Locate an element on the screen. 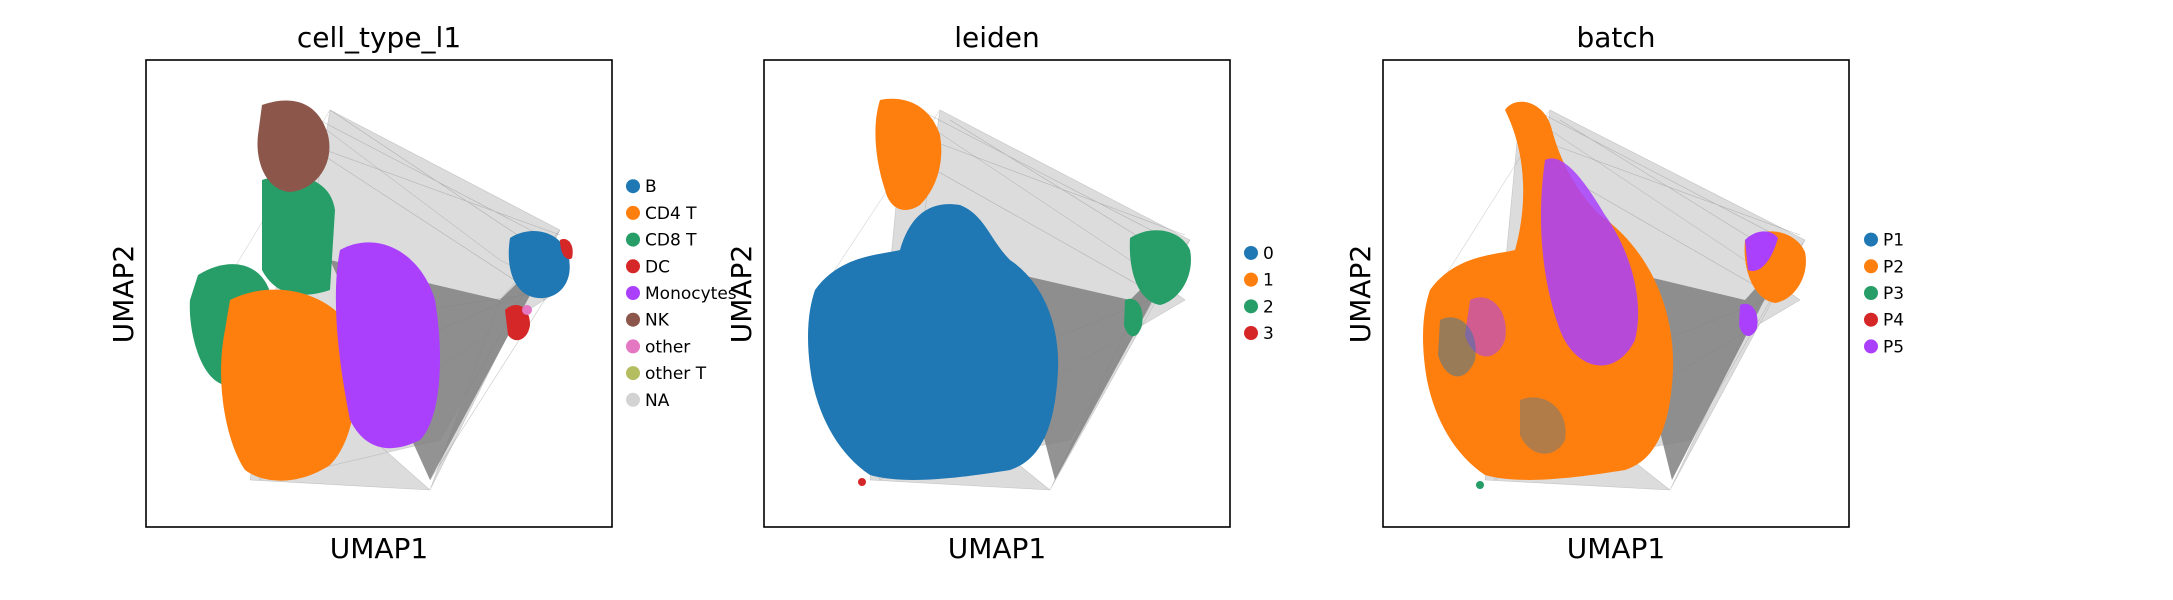 The width and height of the screenshot is (2173, 600). legend-item: other is located at coordinates (658, 347).